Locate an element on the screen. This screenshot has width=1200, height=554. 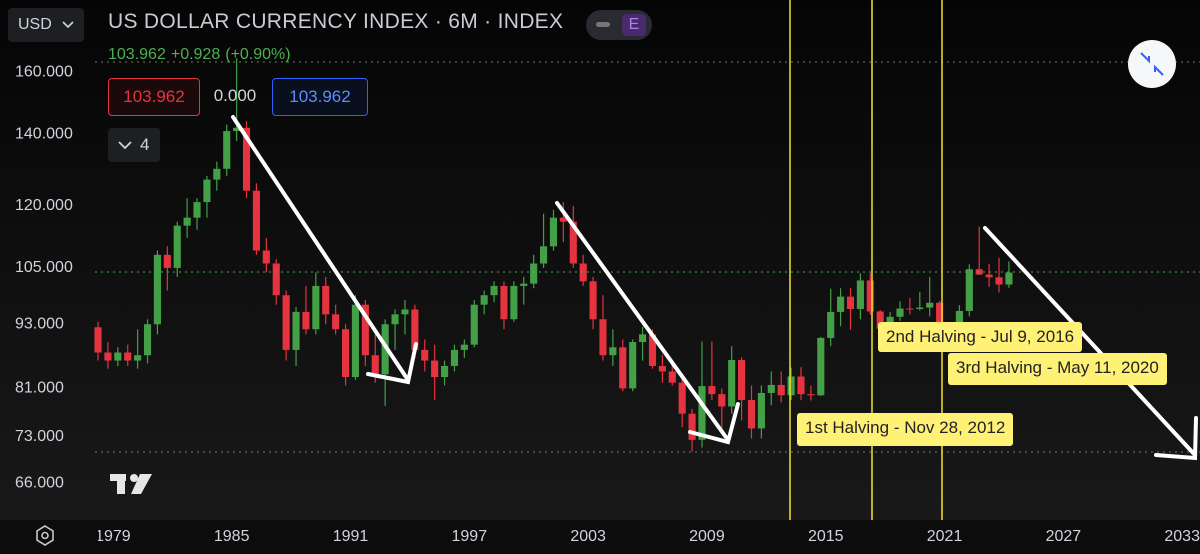
x-tick-label: 2033 is located at coordinates (1182, 536).